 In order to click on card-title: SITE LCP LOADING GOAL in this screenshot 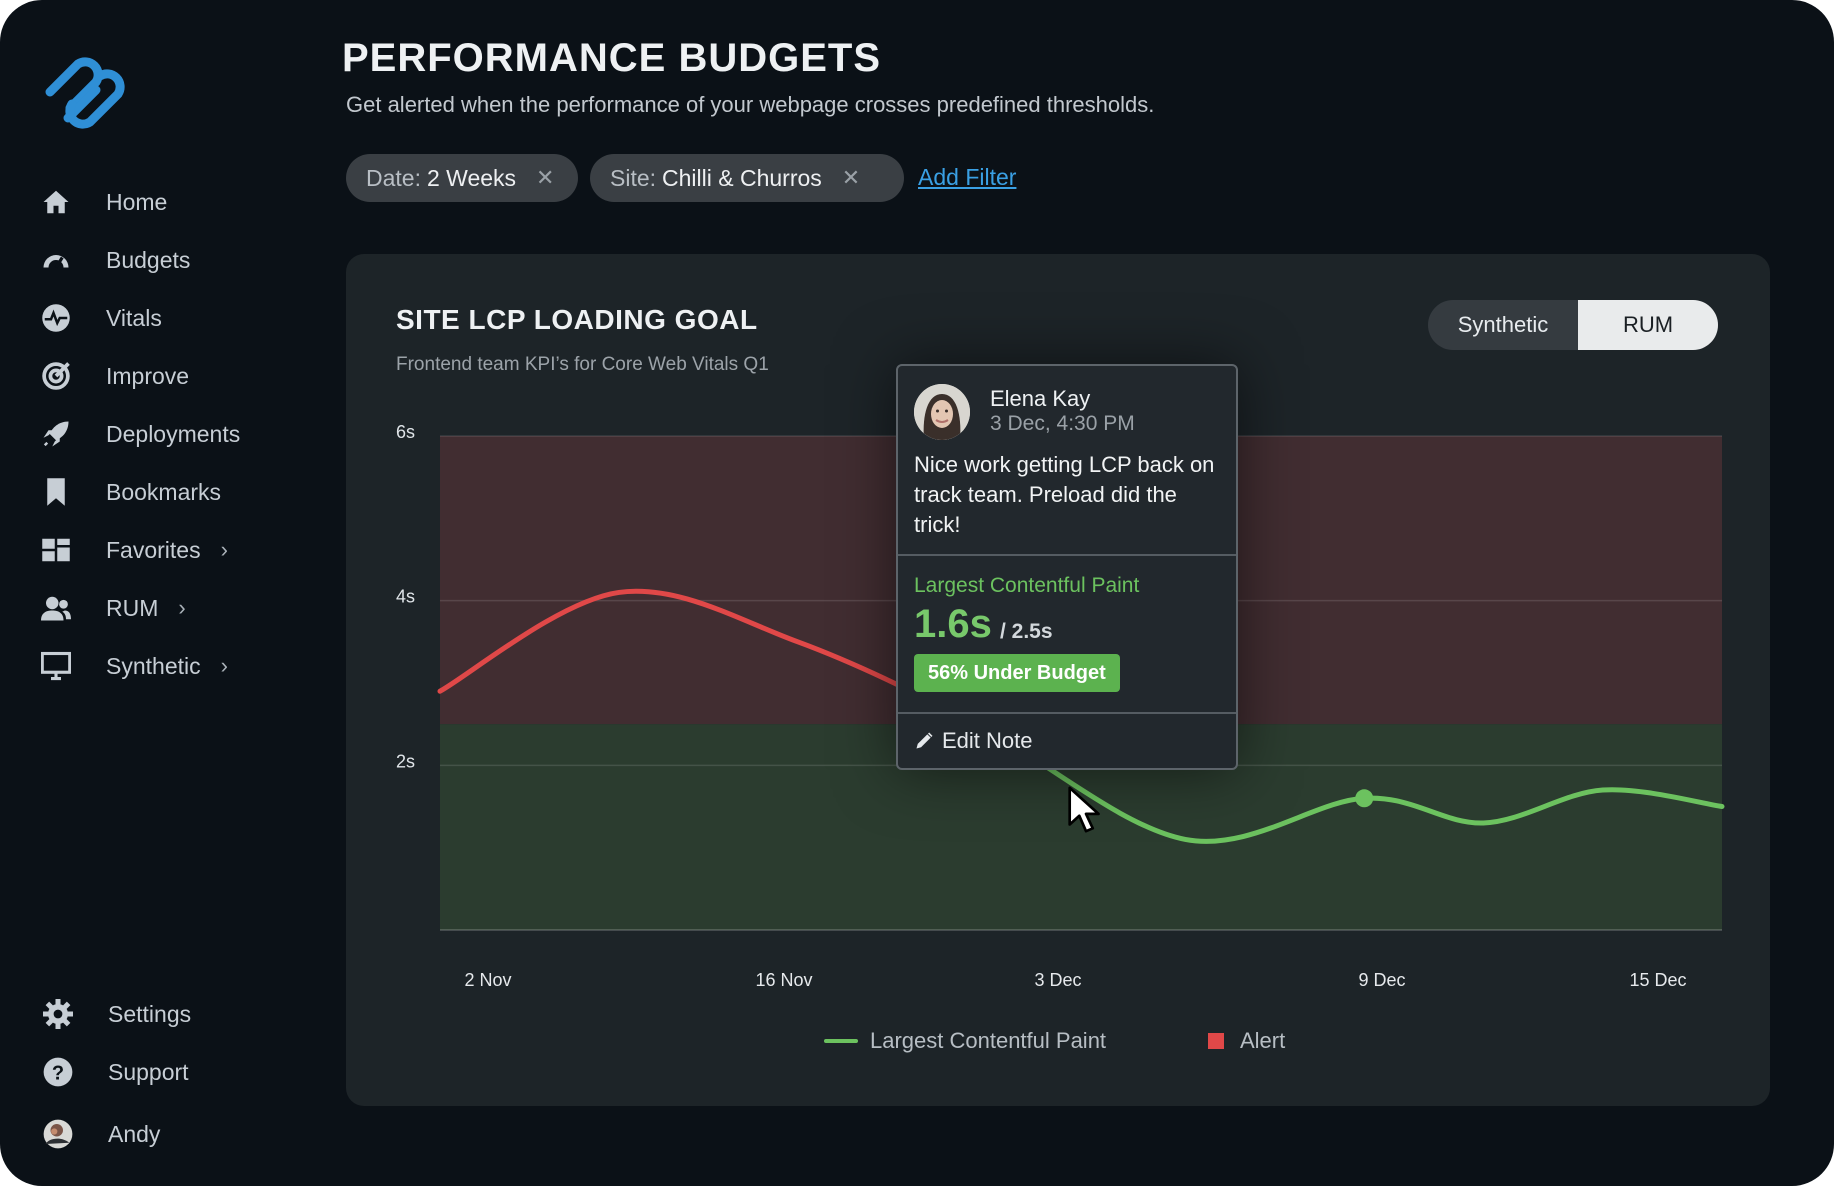, I will do `click(577, 319)`.